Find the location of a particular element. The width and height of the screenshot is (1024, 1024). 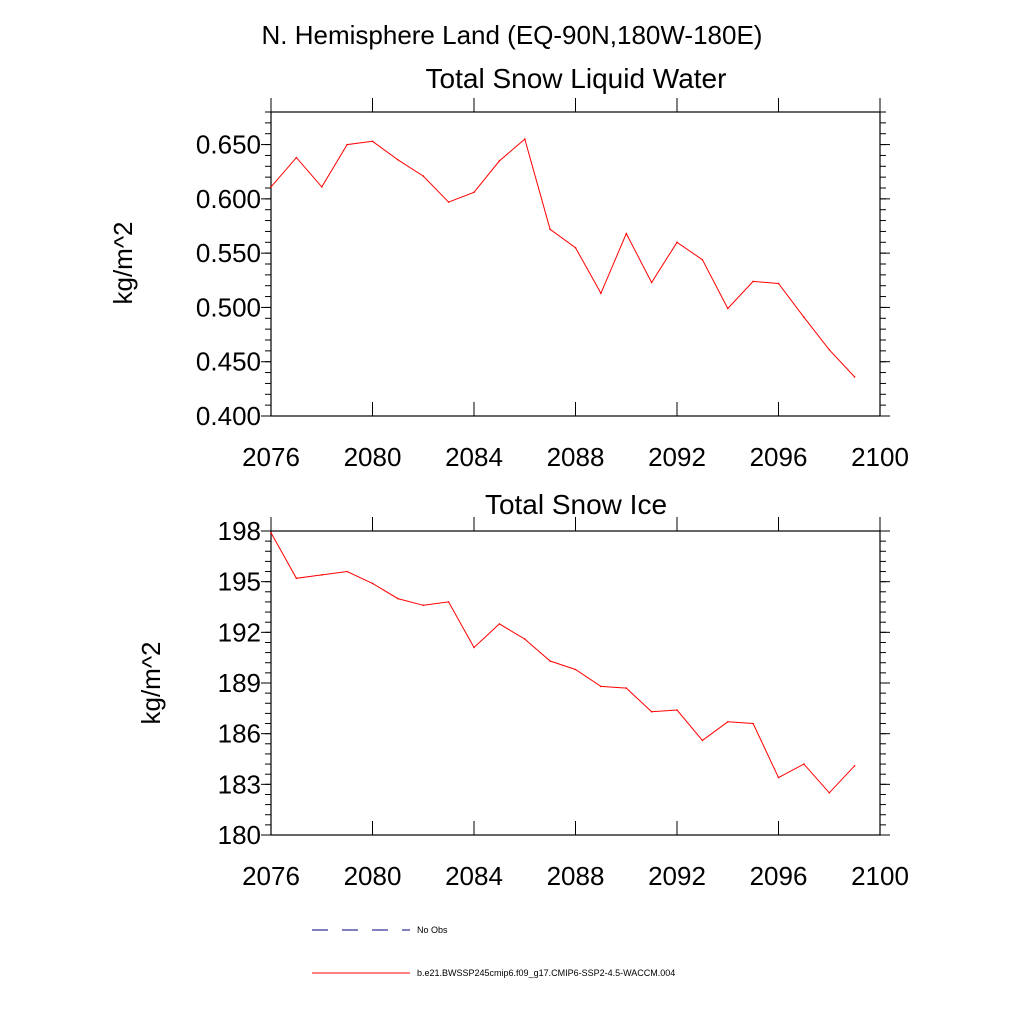

y-tick-label: 195 is located at coordinates (239, 582).